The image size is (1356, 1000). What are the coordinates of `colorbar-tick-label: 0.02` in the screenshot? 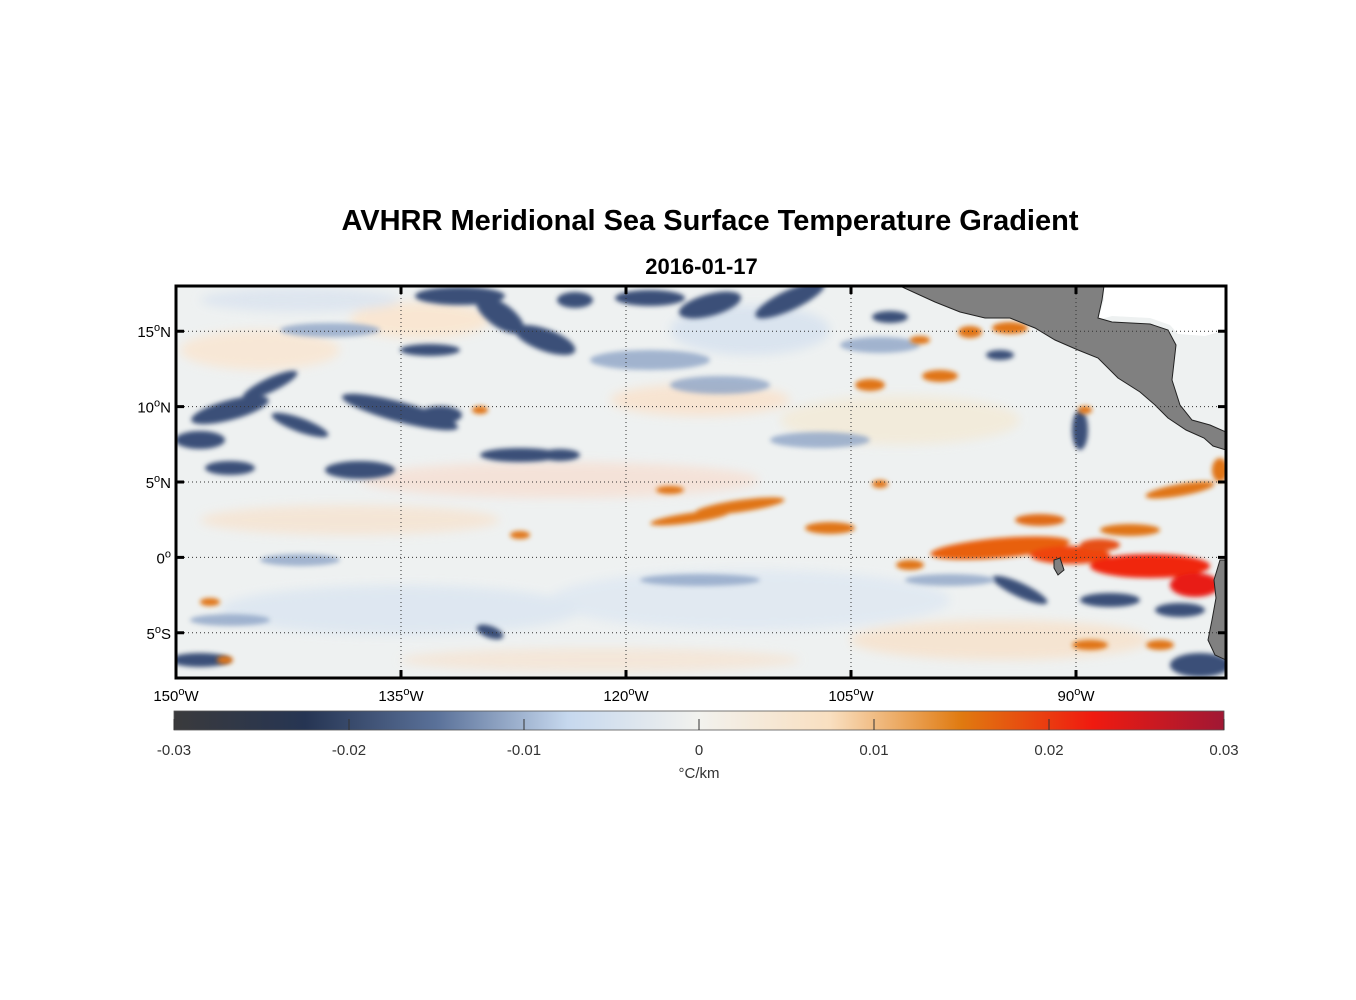 It's located at (1048, 750).